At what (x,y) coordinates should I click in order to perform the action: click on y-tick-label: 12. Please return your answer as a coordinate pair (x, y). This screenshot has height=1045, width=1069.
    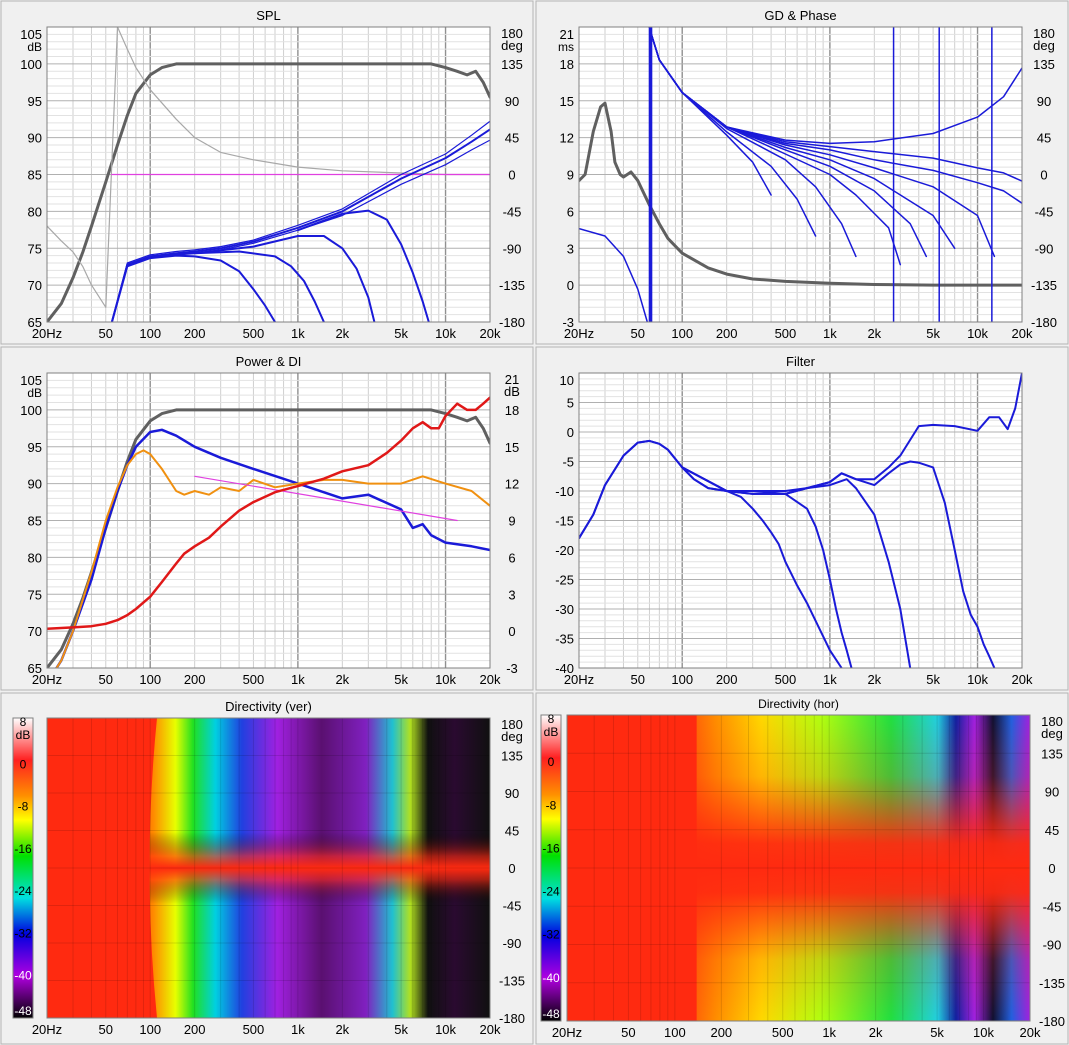
    Looking at the image, I should click on (567, 138).